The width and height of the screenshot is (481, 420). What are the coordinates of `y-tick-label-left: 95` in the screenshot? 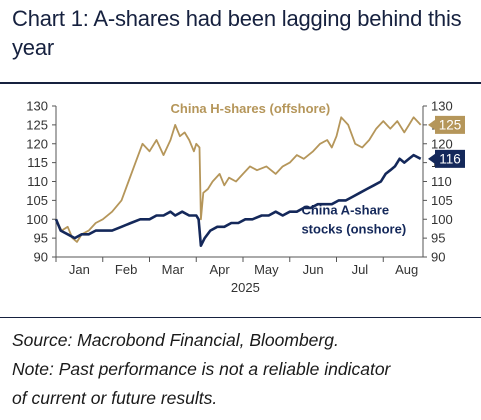 It's located at (41, 238).